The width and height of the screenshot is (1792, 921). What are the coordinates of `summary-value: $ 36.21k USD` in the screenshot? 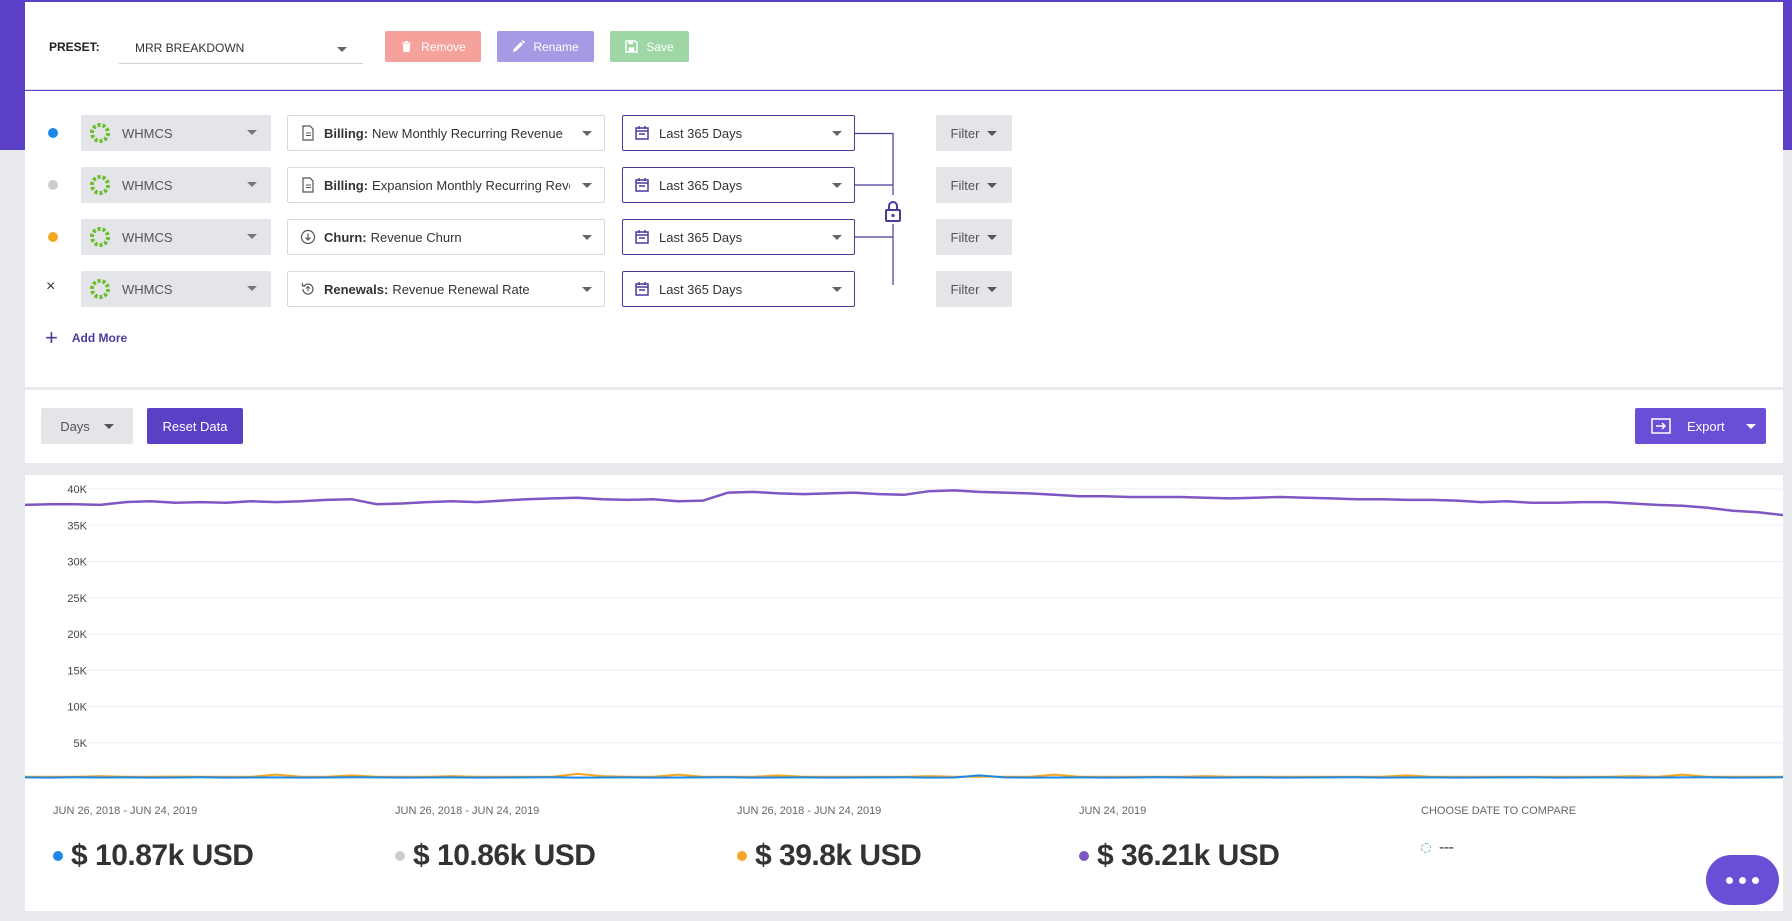 It's located at (1188, 855).